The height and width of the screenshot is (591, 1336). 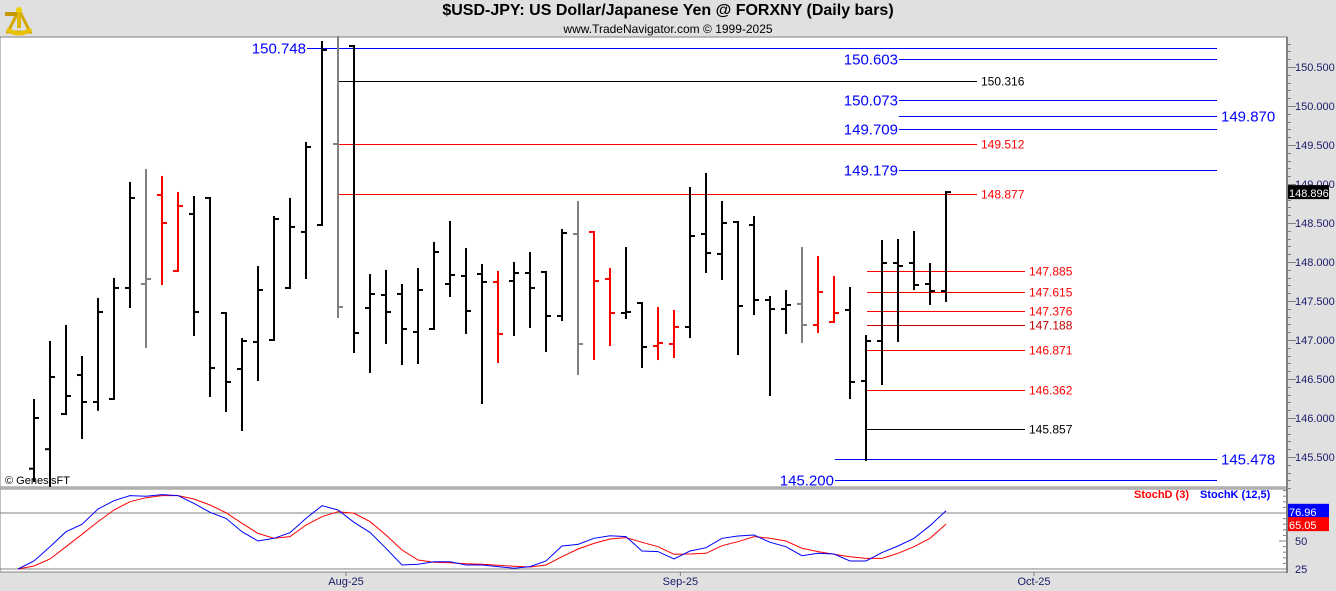 I want to click on legend-stoch-d: StochD (3), so click(x=1161, y=495).